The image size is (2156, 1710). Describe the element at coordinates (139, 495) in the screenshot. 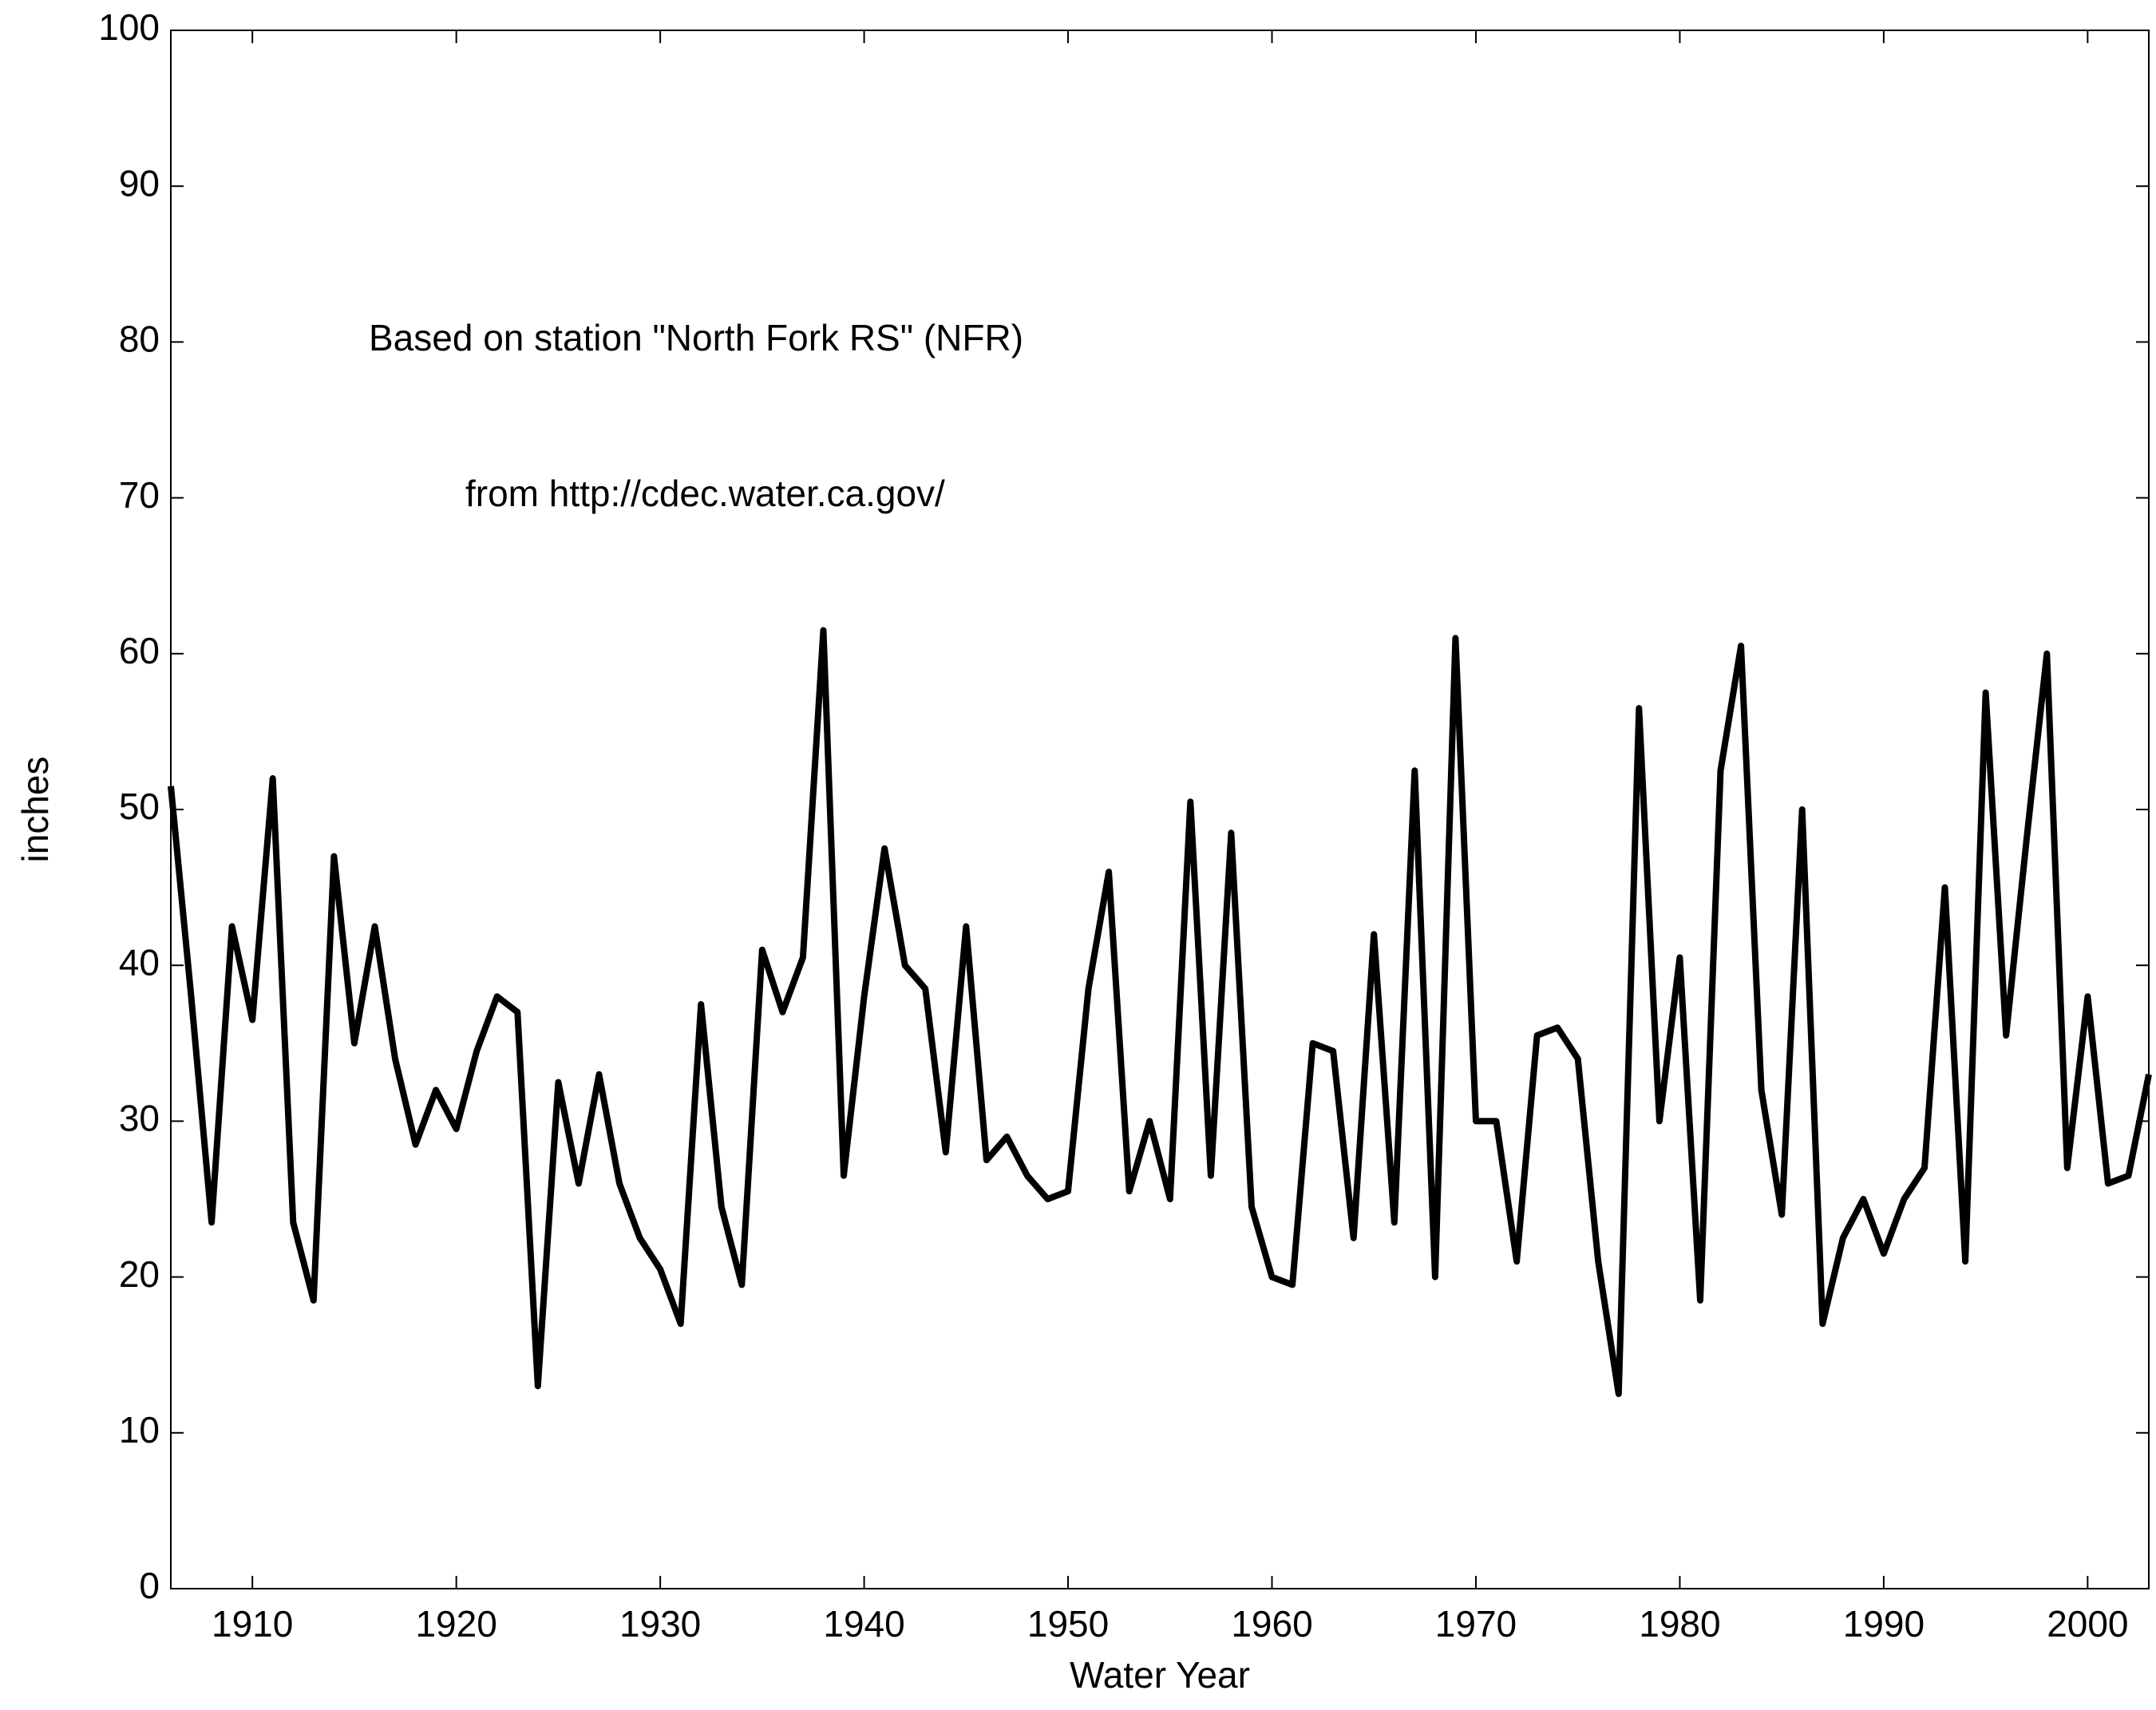

I see `y-tick-label: 70` at that location.